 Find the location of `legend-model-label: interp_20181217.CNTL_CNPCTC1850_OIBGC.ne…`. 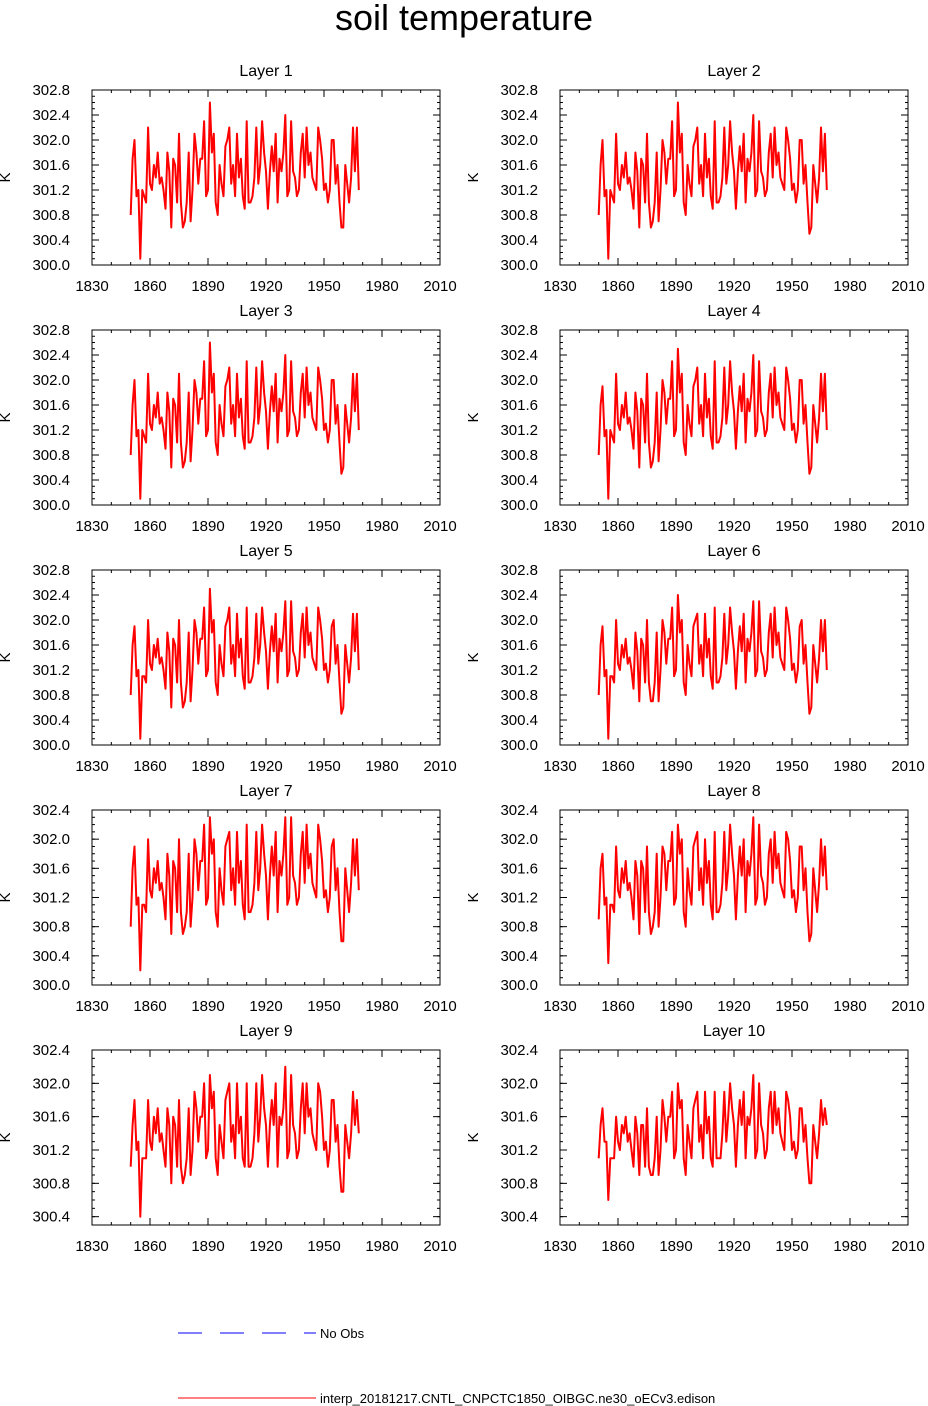

legend-model-label: interp_20181217.CNTL_CNPCTC1850_OIBGC.ne… is located at coordinates (517, 1398).